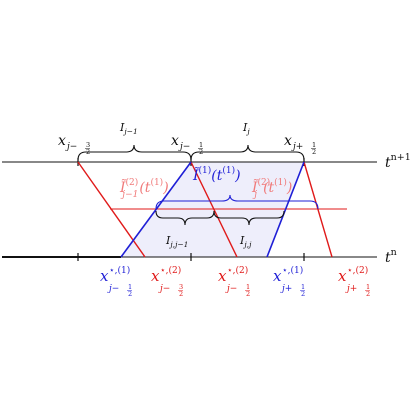  I want to click on top-node-label-2: x j− 1 2, so click(187, 144).